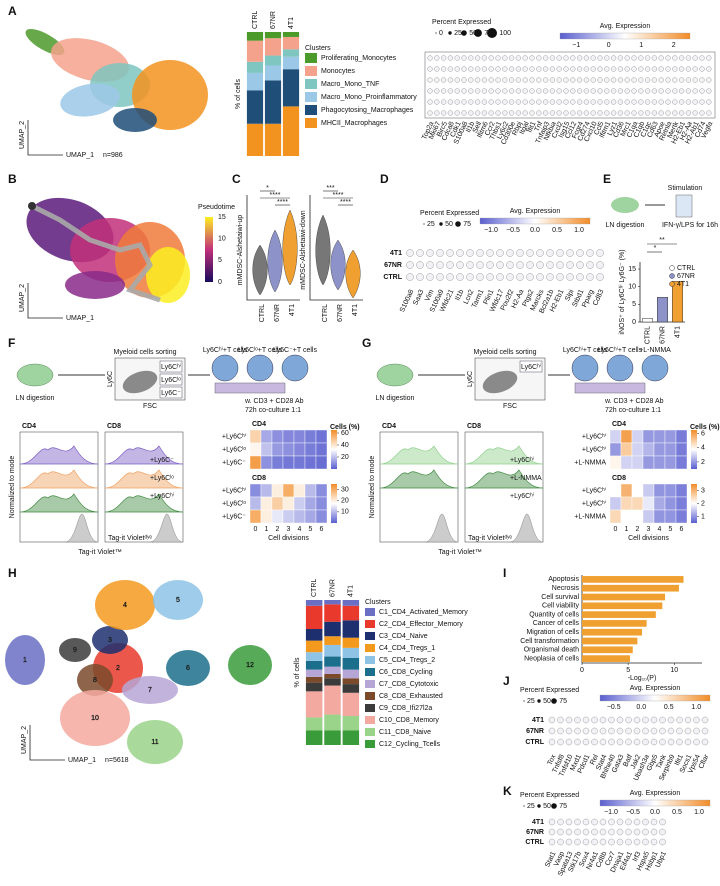 This screenshot has width=720, height=886. Describe the element at coordinates (162, 460) in the screenshot. I see `curve-label: +Ly6C⁻` at that location.